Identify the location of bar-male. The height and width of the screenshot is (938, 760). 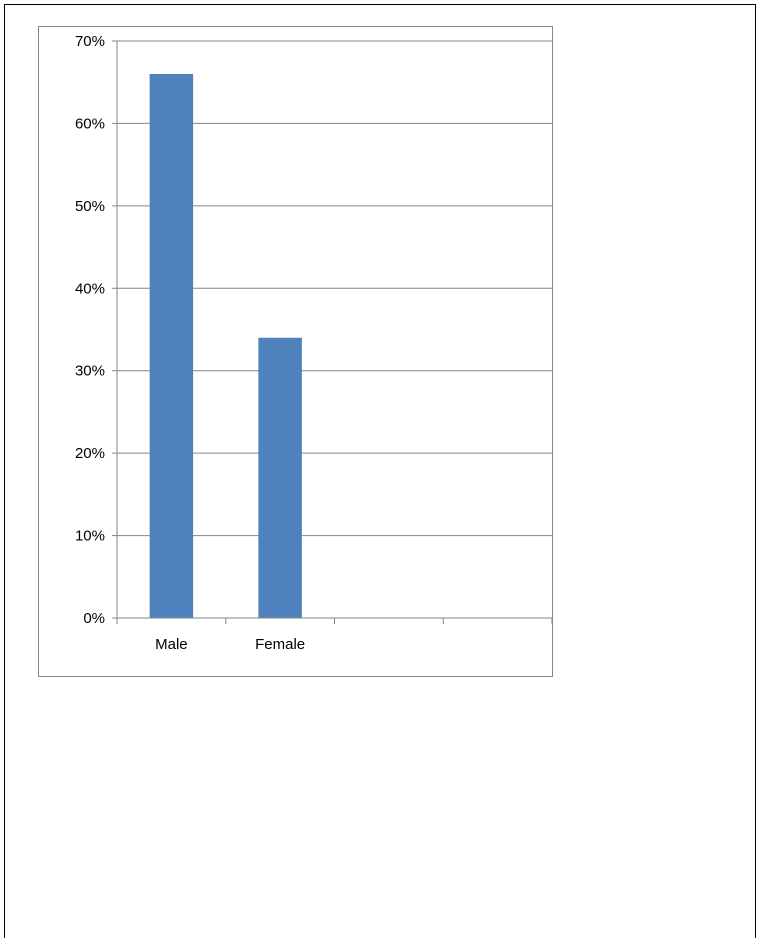
(171, 345).